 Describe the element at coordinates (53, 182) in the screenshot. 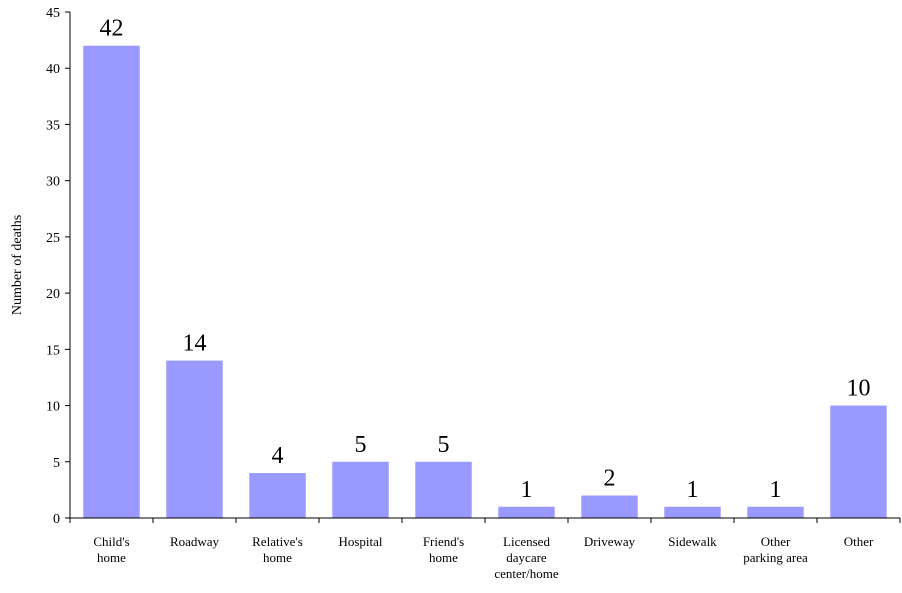

I see `y-tick-label: 30` at that location.